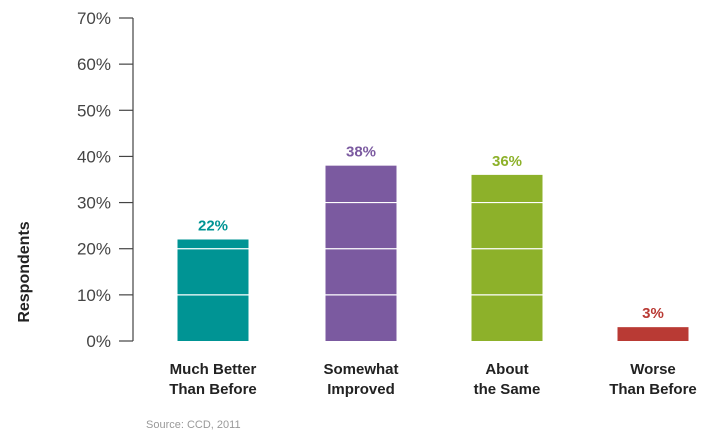  Describe the element at coordinates (507, 161) in the screenshot. I see `data-label: 36%` at that location.